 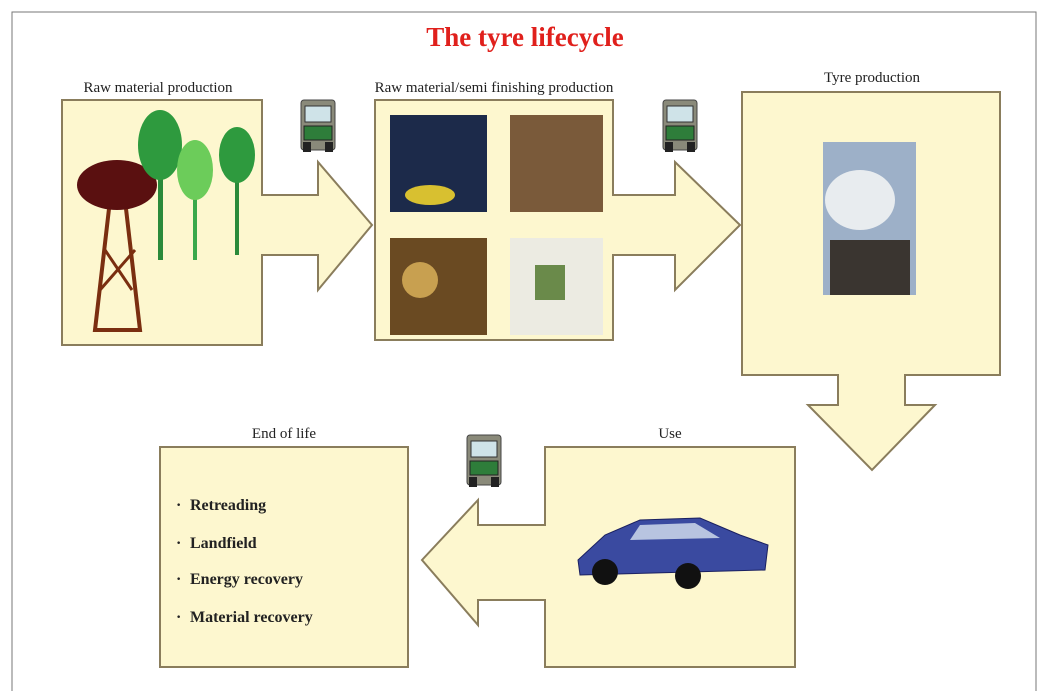 What do you see at coordinates (223, 543) in the screenshot?
I see `end-of-life-item: Landfield` at bounding box center [223, 543].